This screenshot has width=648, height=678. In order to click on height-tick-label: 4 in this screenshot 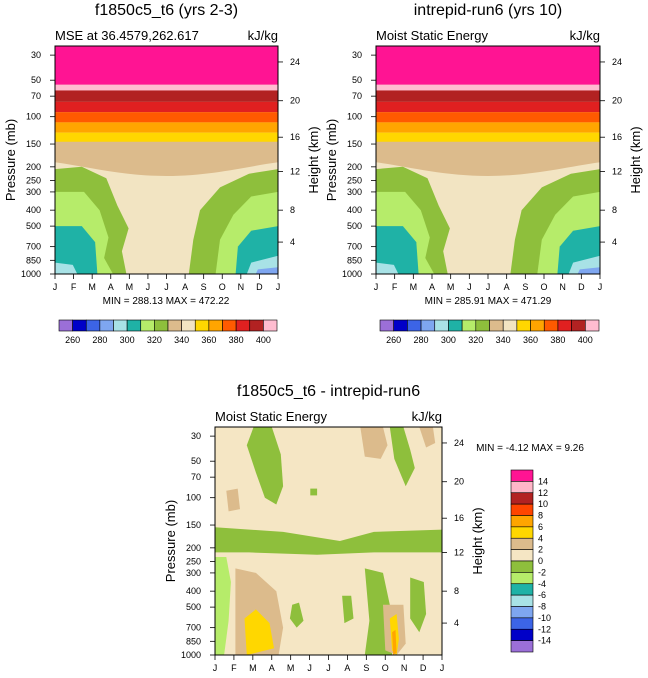, I will do `click(614, 242)`.